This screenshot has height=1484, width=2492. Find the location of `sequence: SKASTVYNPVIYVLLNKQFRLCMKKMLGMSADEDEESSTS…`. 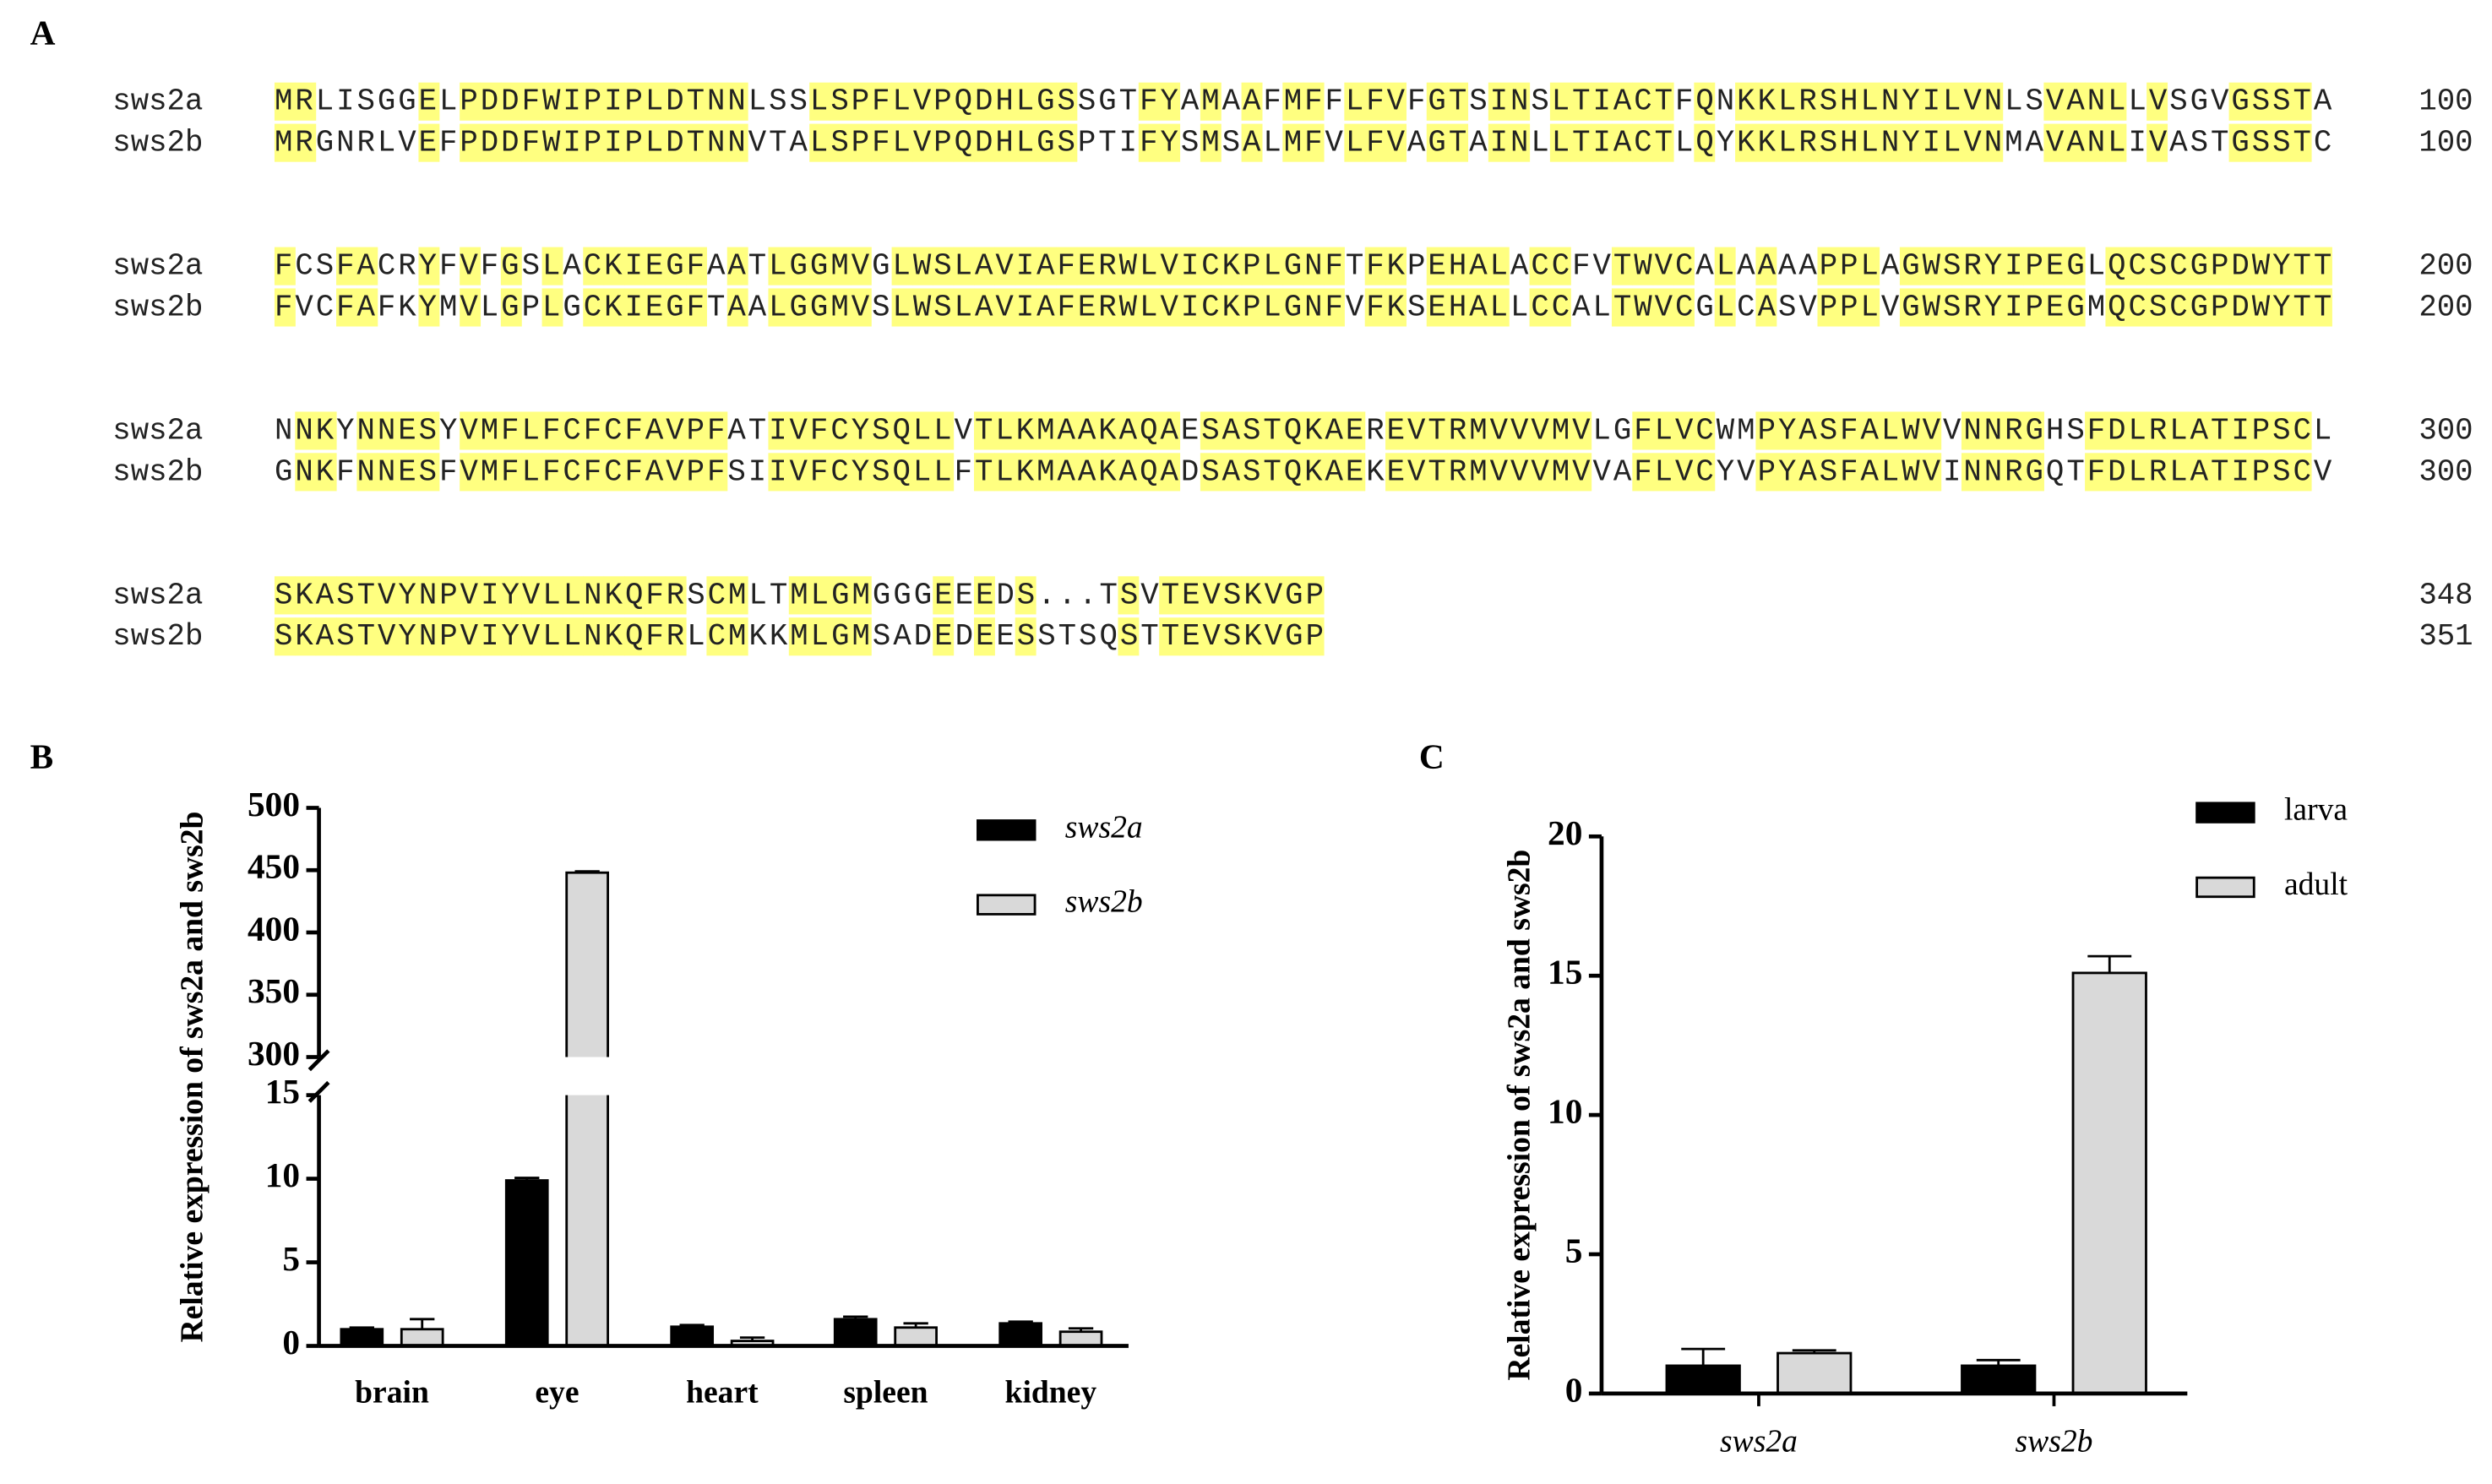

sequence: SKASTVYNPVIYVLLNKQFRLCMKKMLGMSADEDEESSTS… is located at coordinates (799, 636).